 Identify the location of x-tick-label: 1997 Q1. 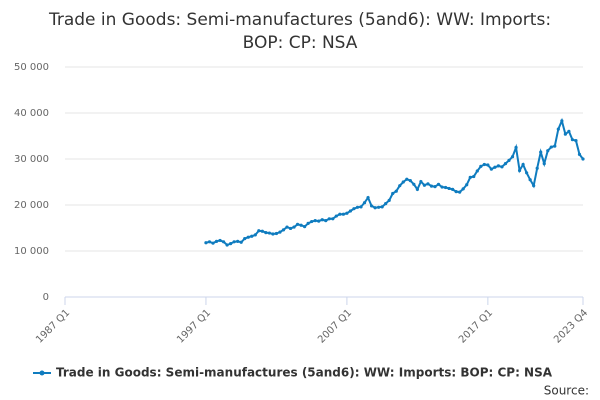
(194, 326).